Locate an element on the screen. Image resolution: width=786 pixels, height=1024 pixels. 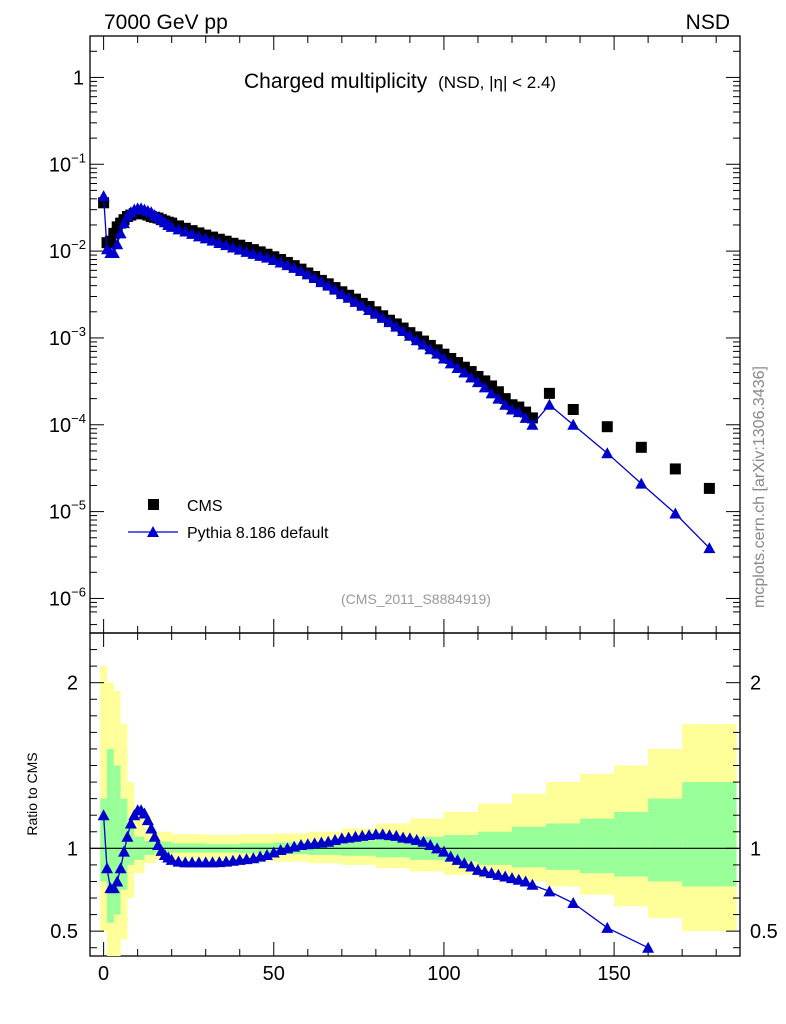
plot-title: Charged multiplicity (NSD, |η| < 2.4) is located at coordinates (400, 81).